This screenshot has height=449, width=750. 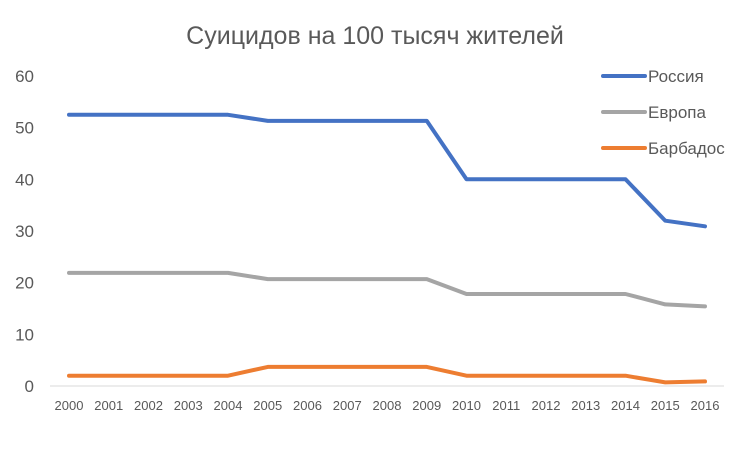 I want to click on legend: Россия Европа Барбадос, so click(x=663, y=112).